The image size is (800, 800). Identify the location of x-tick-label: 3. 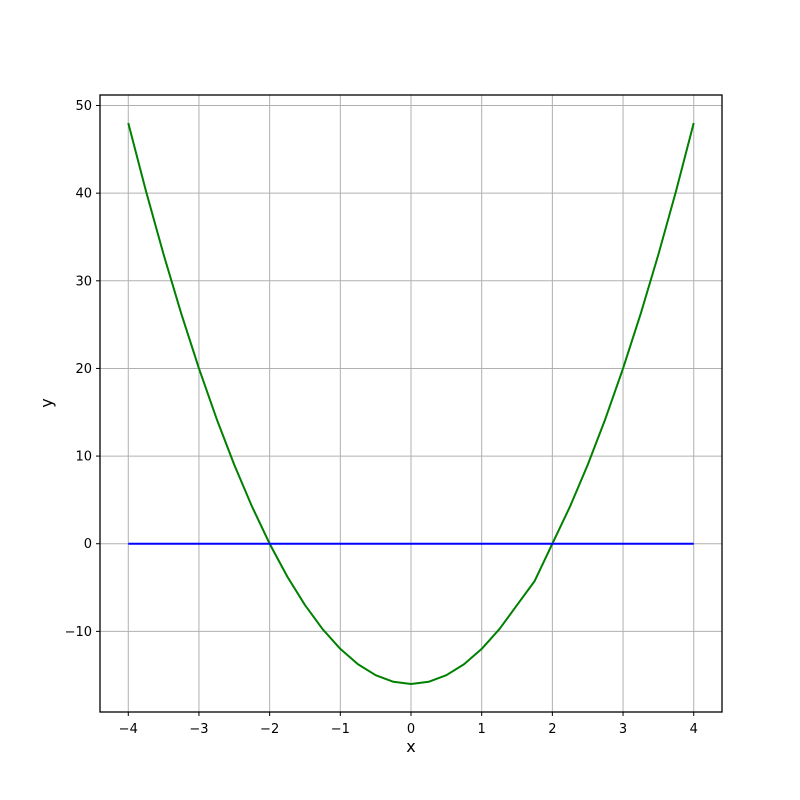
(623, 729).